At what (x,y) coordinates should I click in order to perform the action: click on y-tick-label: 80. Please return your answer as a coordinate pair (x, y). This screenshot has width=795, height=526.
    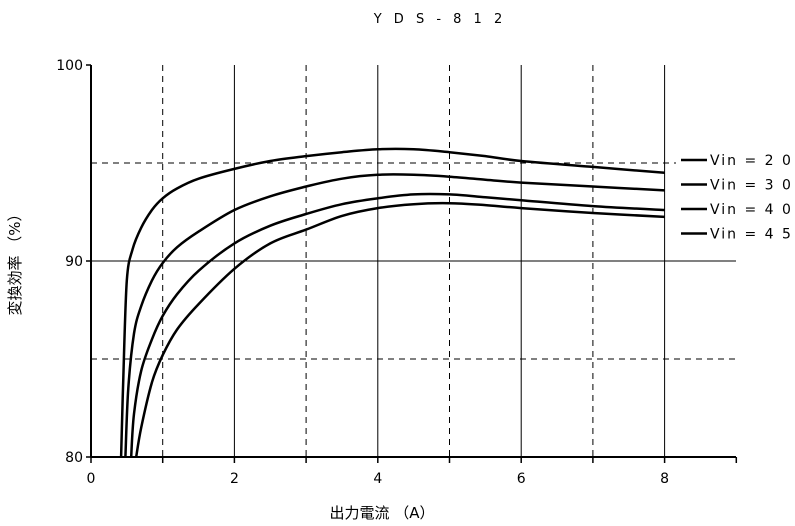
    Looking at the image, I should click on (74, 458).